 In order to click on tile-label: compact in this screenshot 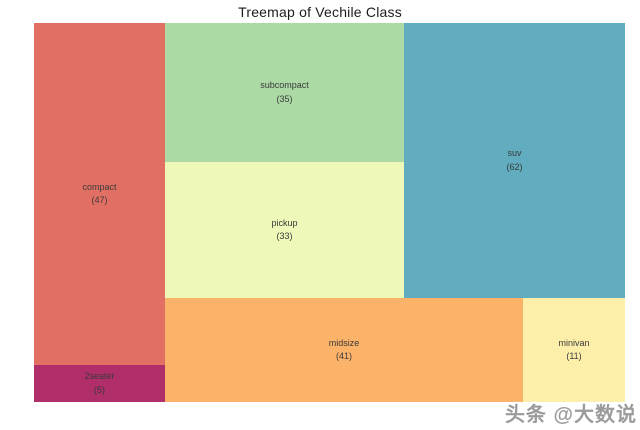, I will do `click(99, 186)`.